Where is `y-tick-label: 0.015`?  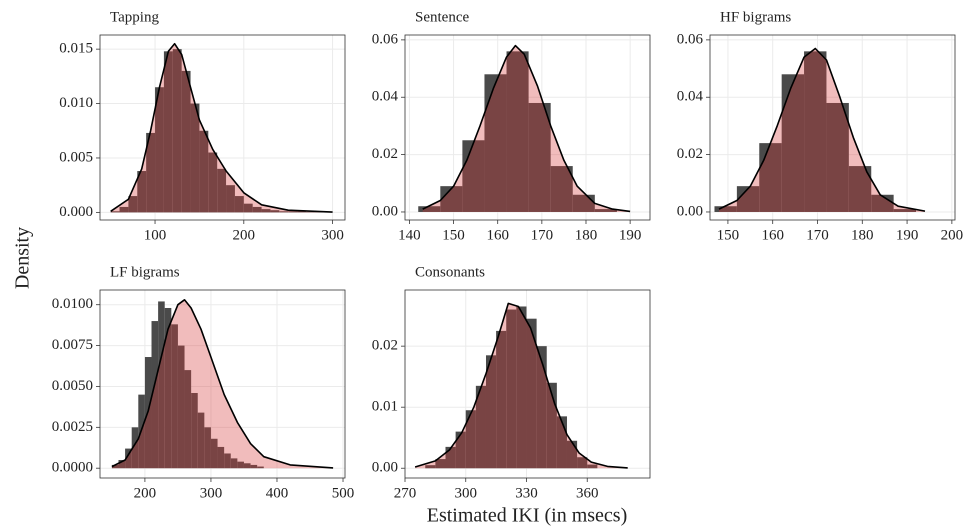 y-tick-label: 0.015 is located at coordinates (76, 49).